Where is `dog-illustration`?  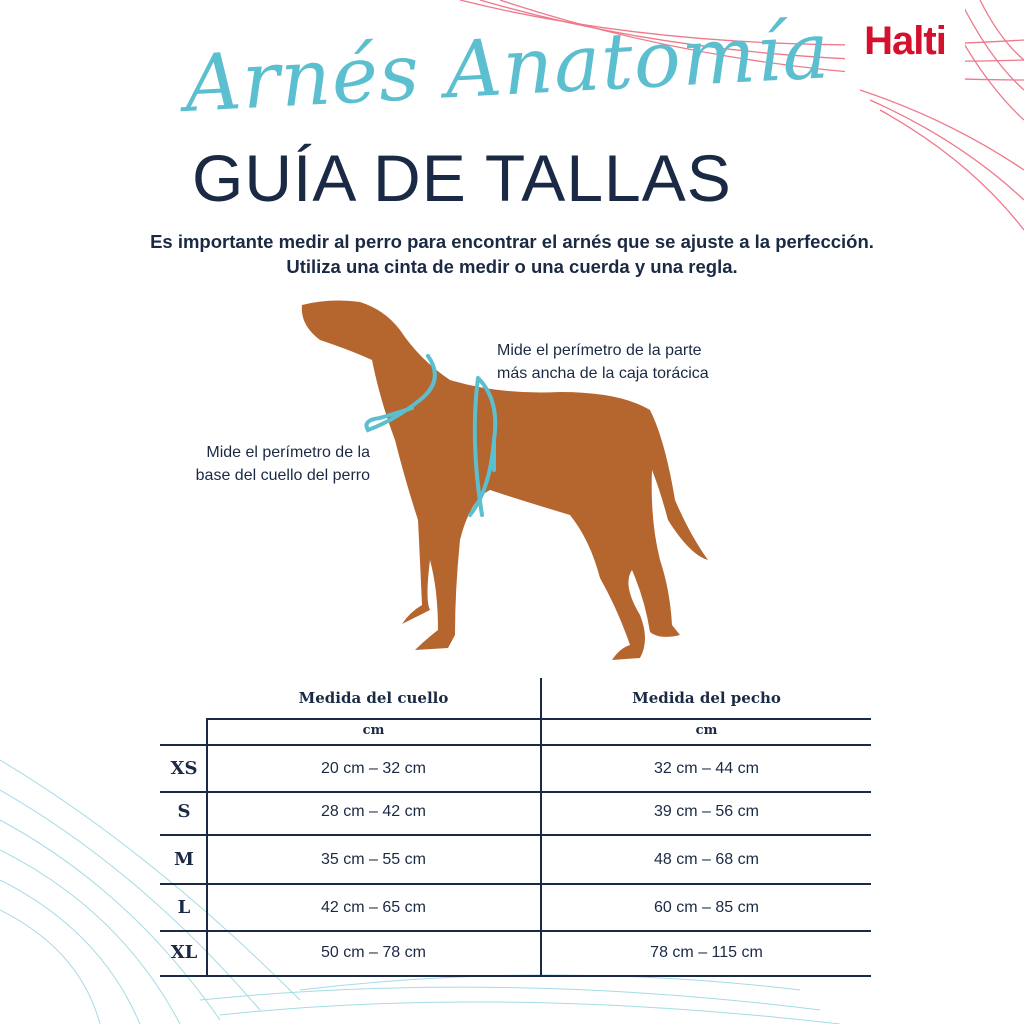 dog-illustration is located at coordinates (504, 480).